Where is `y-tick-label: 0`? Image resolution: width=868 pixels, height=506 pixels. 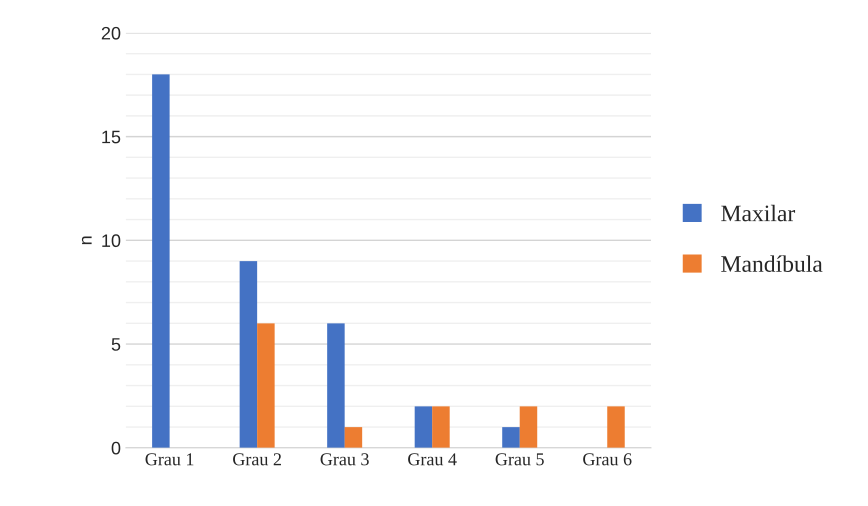
y-tick-label: 0 is located at coordinates (116, 448).